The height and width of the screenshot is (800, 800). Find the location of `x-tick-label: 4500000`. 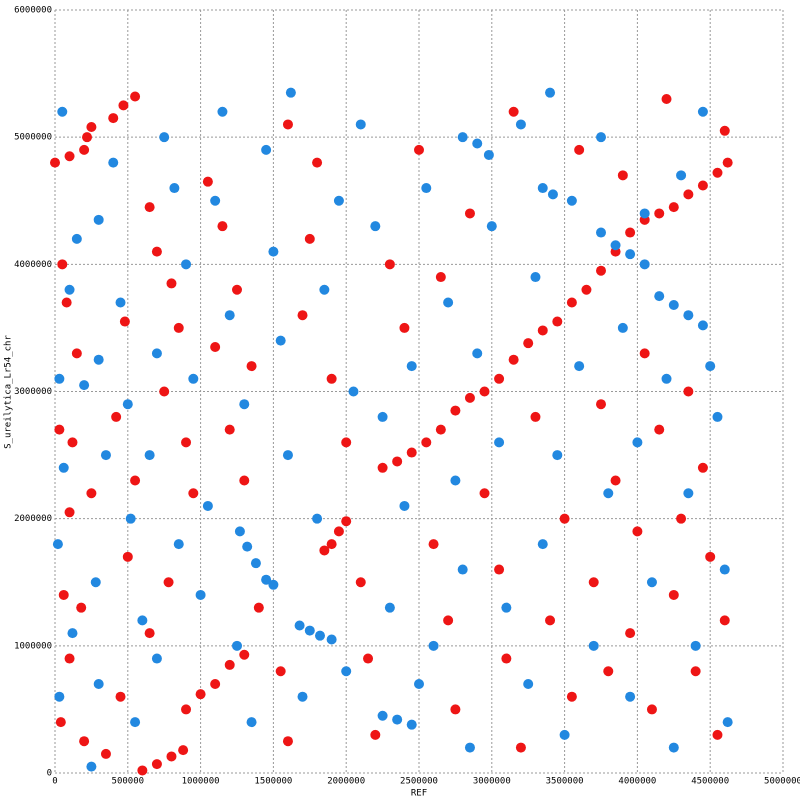

x-tick-label: 4500000 is located at coordinates (710, 782).